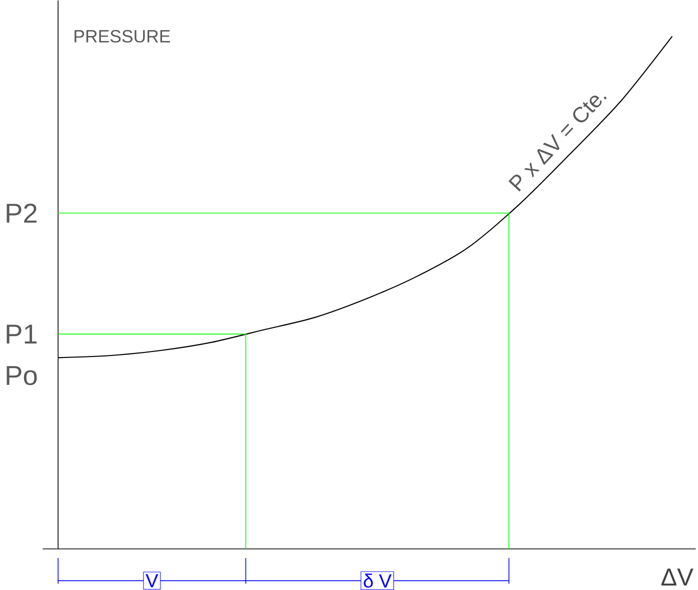 This screenshot has width=698, height=590. Describe the element at coordinates (21, 334) in the screenshot. I see `ref-line-label: P1` at that location.